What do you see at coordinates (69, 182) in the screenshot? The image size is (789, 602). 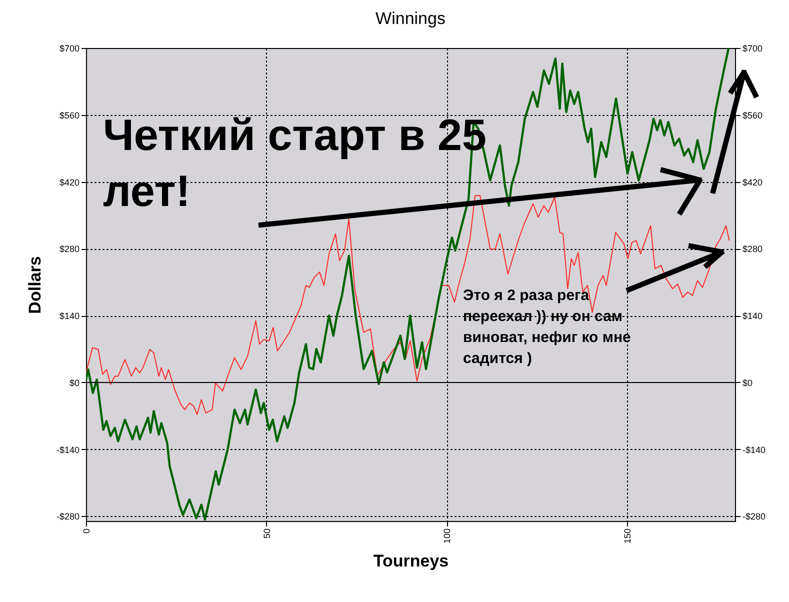 I see `y-tick-label: $420` at bounding box center [69, 182].